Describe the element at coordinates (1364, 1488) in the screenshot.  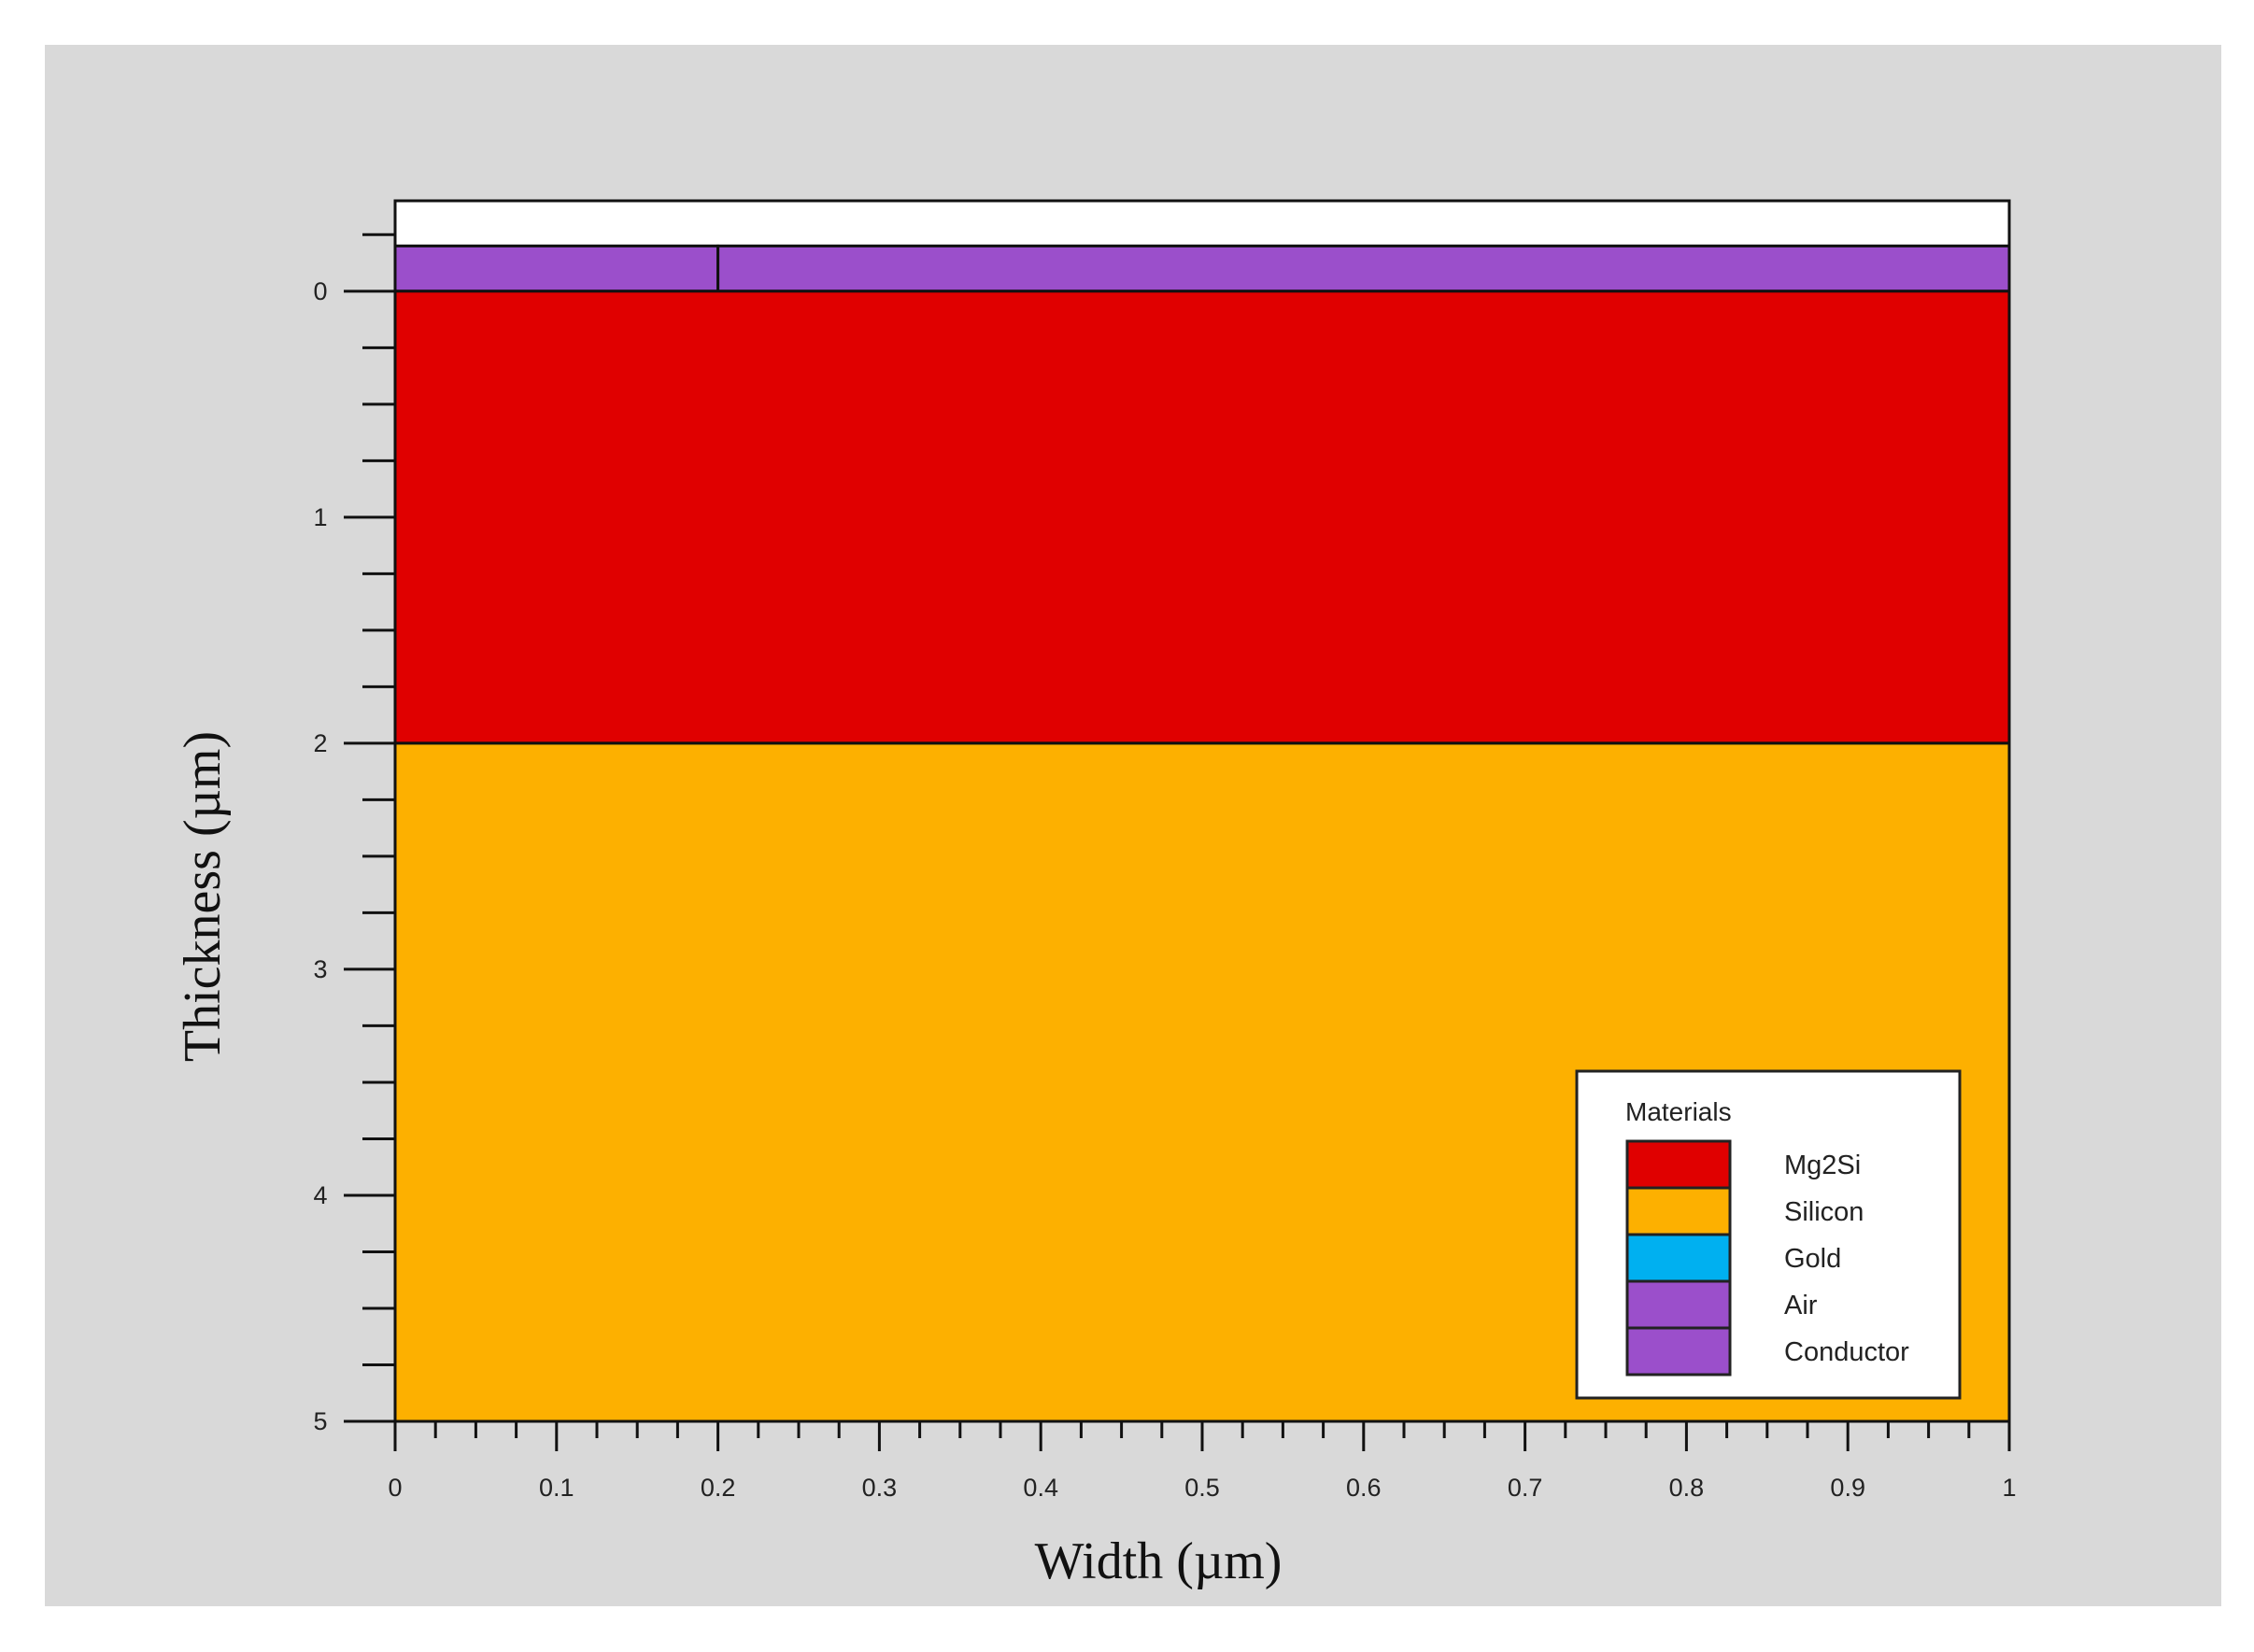
I see `x-tick-label: 0.6` at that location.